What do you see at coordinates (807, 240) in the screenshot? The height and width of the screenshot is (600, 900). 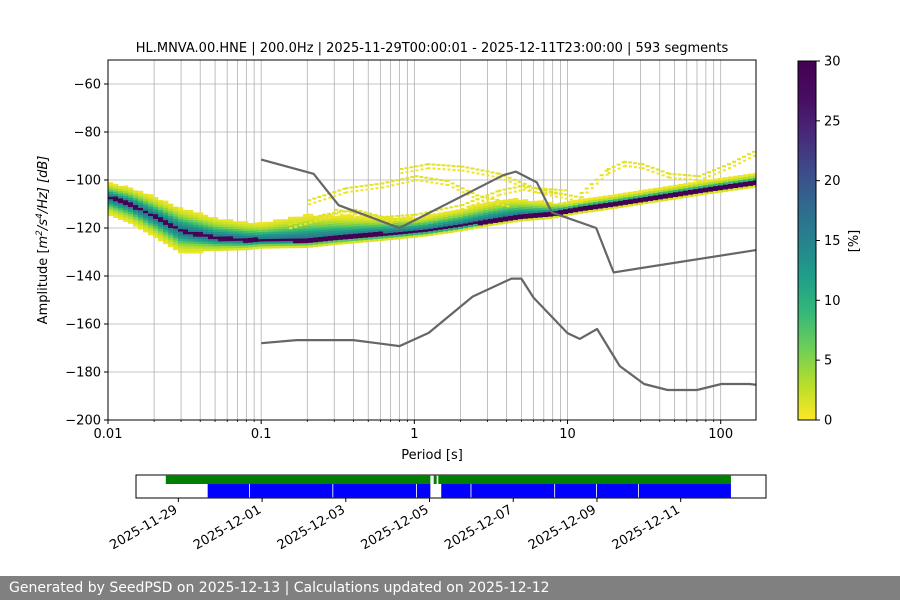 I see `colorbar` at bounding box center [807, 240].